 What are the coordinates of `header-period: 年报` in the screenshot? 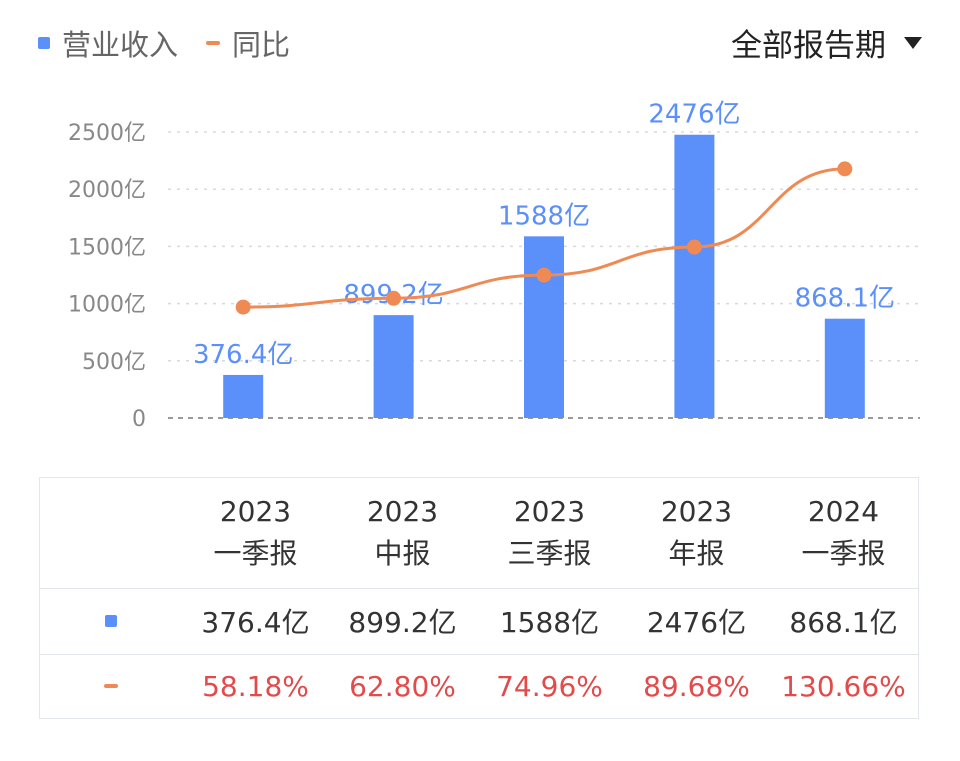 It's located at (696, 553).